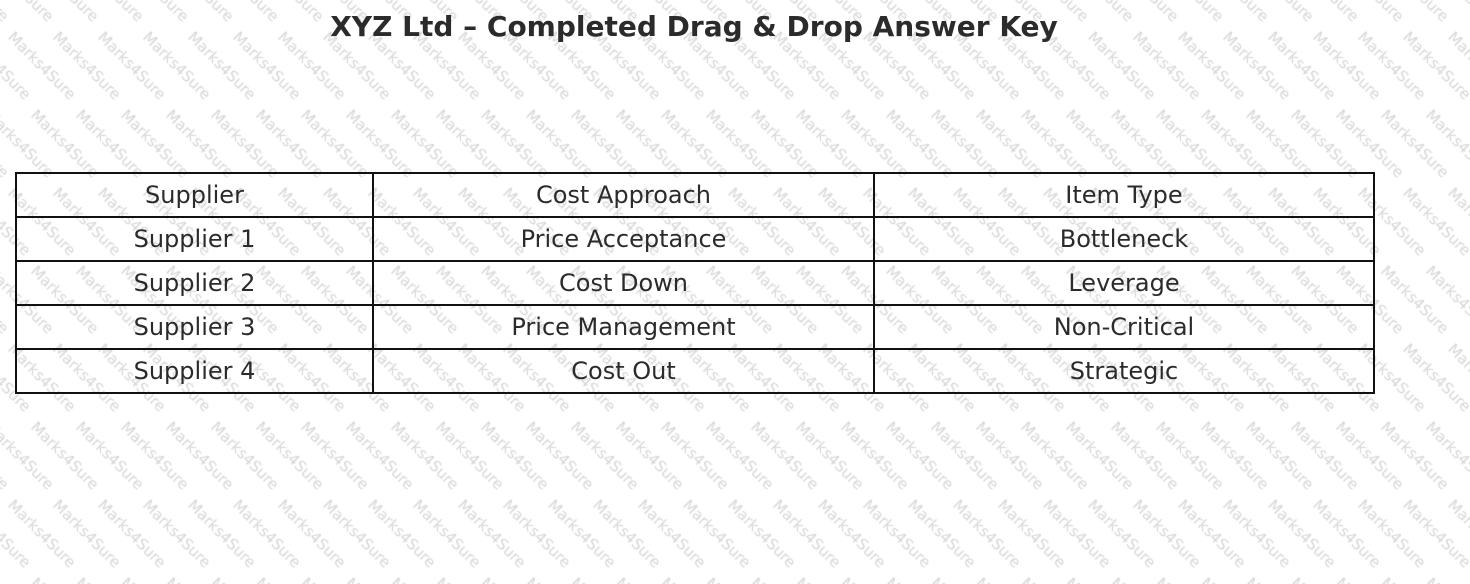 The height and width of the screenshot is (584, 1470). I want to click on cost-approach-cell: Price Acceptance, so click(623, 239).